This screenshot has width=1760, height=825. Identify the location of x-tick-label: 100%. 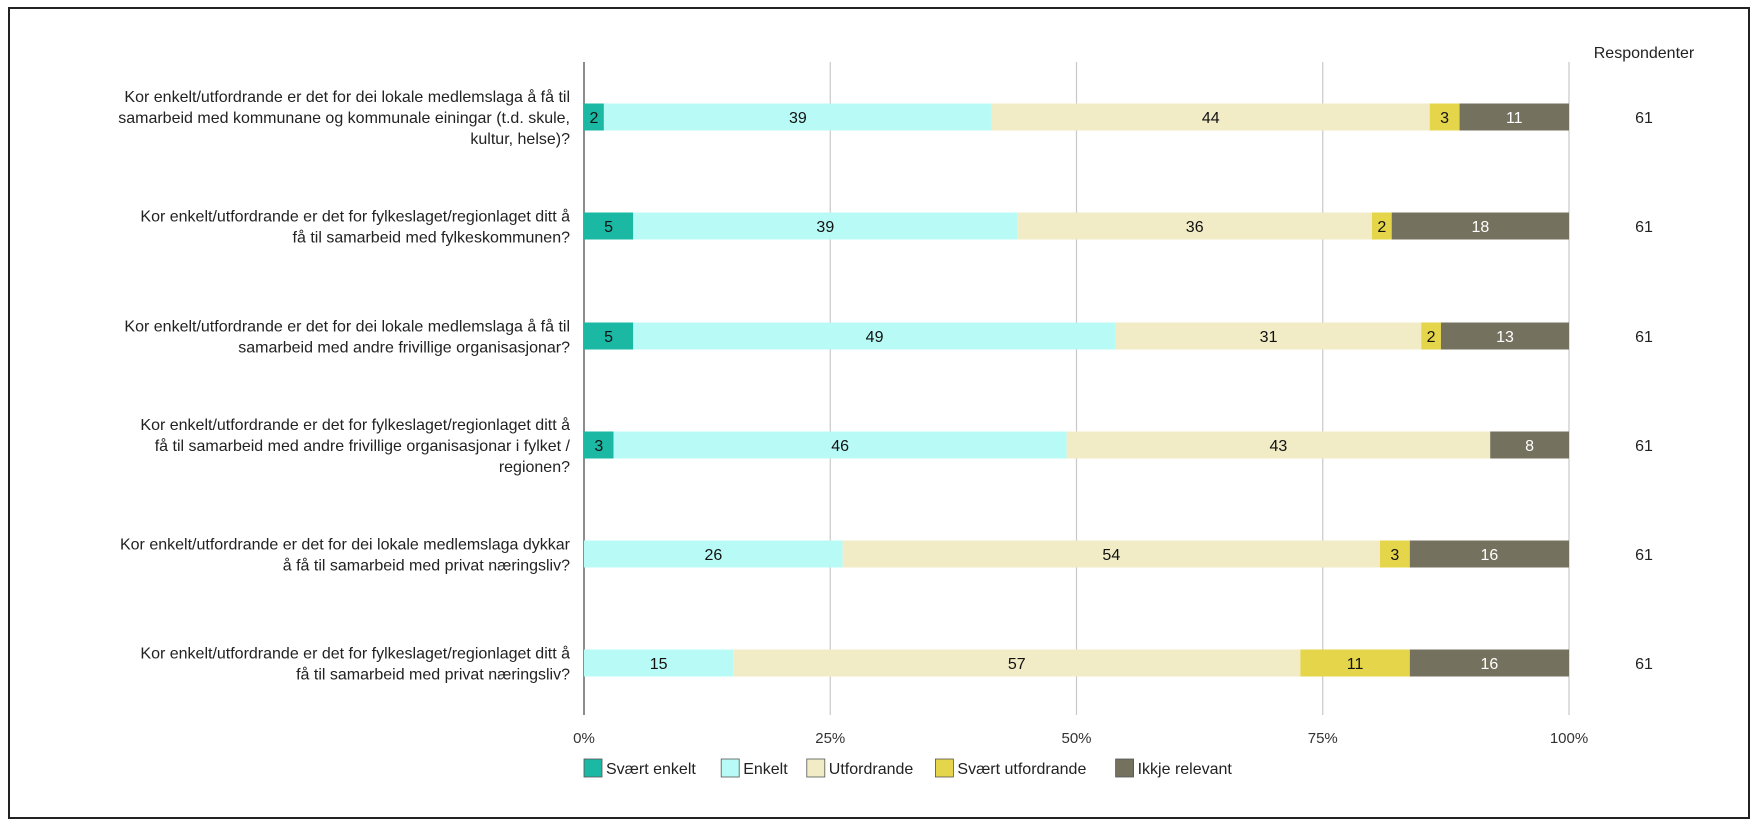
(1569, 738).